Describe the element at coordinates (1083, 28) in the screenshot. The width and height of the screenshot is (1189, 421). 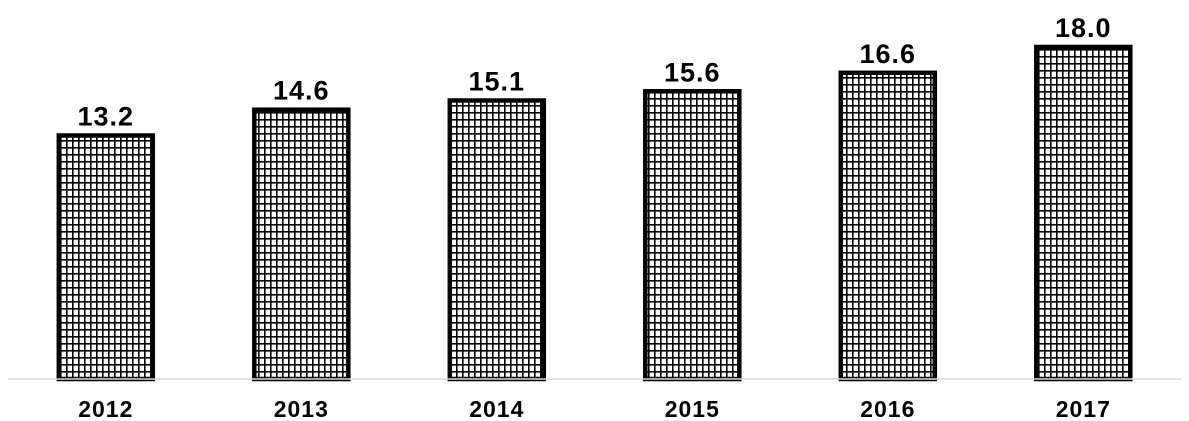
I see `data-label-2017: 18.0` at that location.